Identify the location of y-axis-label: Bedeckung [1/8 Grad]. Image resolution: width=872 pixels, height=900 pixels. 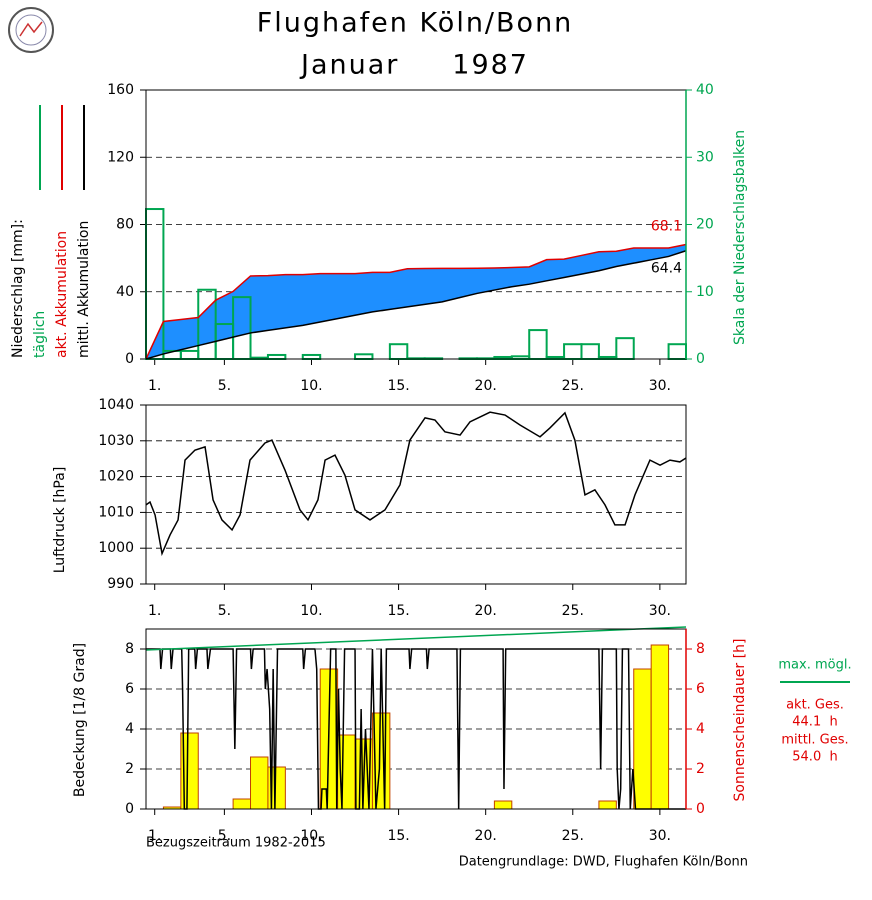
(80, 720).